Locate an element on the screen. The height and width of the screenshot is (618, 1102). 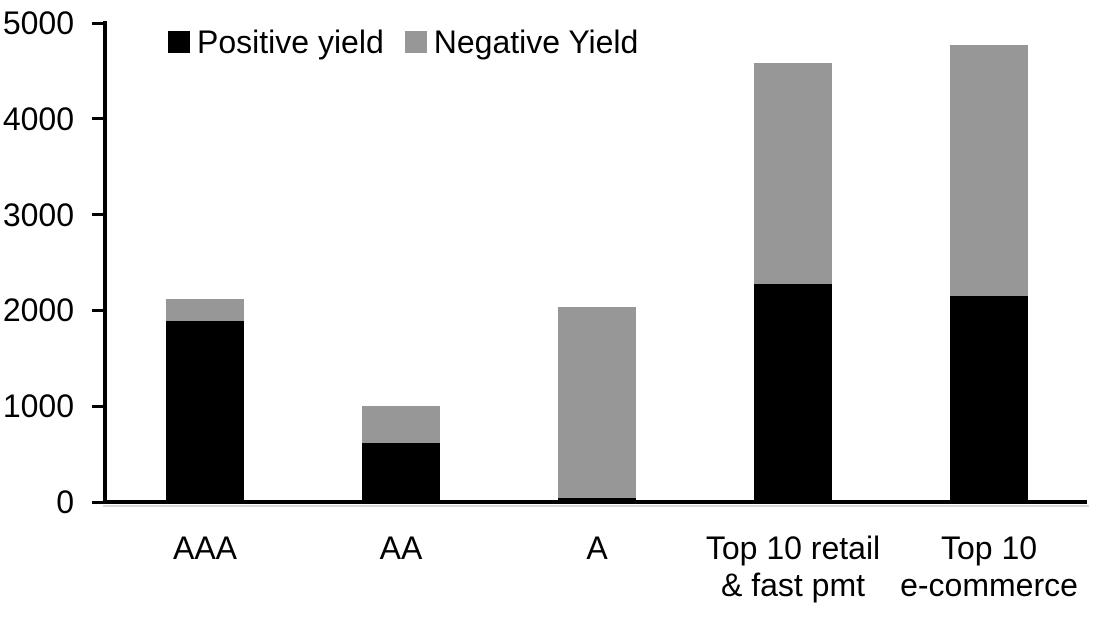
legend: Positive yield Negative Yield is located at coordinates (403, 42).